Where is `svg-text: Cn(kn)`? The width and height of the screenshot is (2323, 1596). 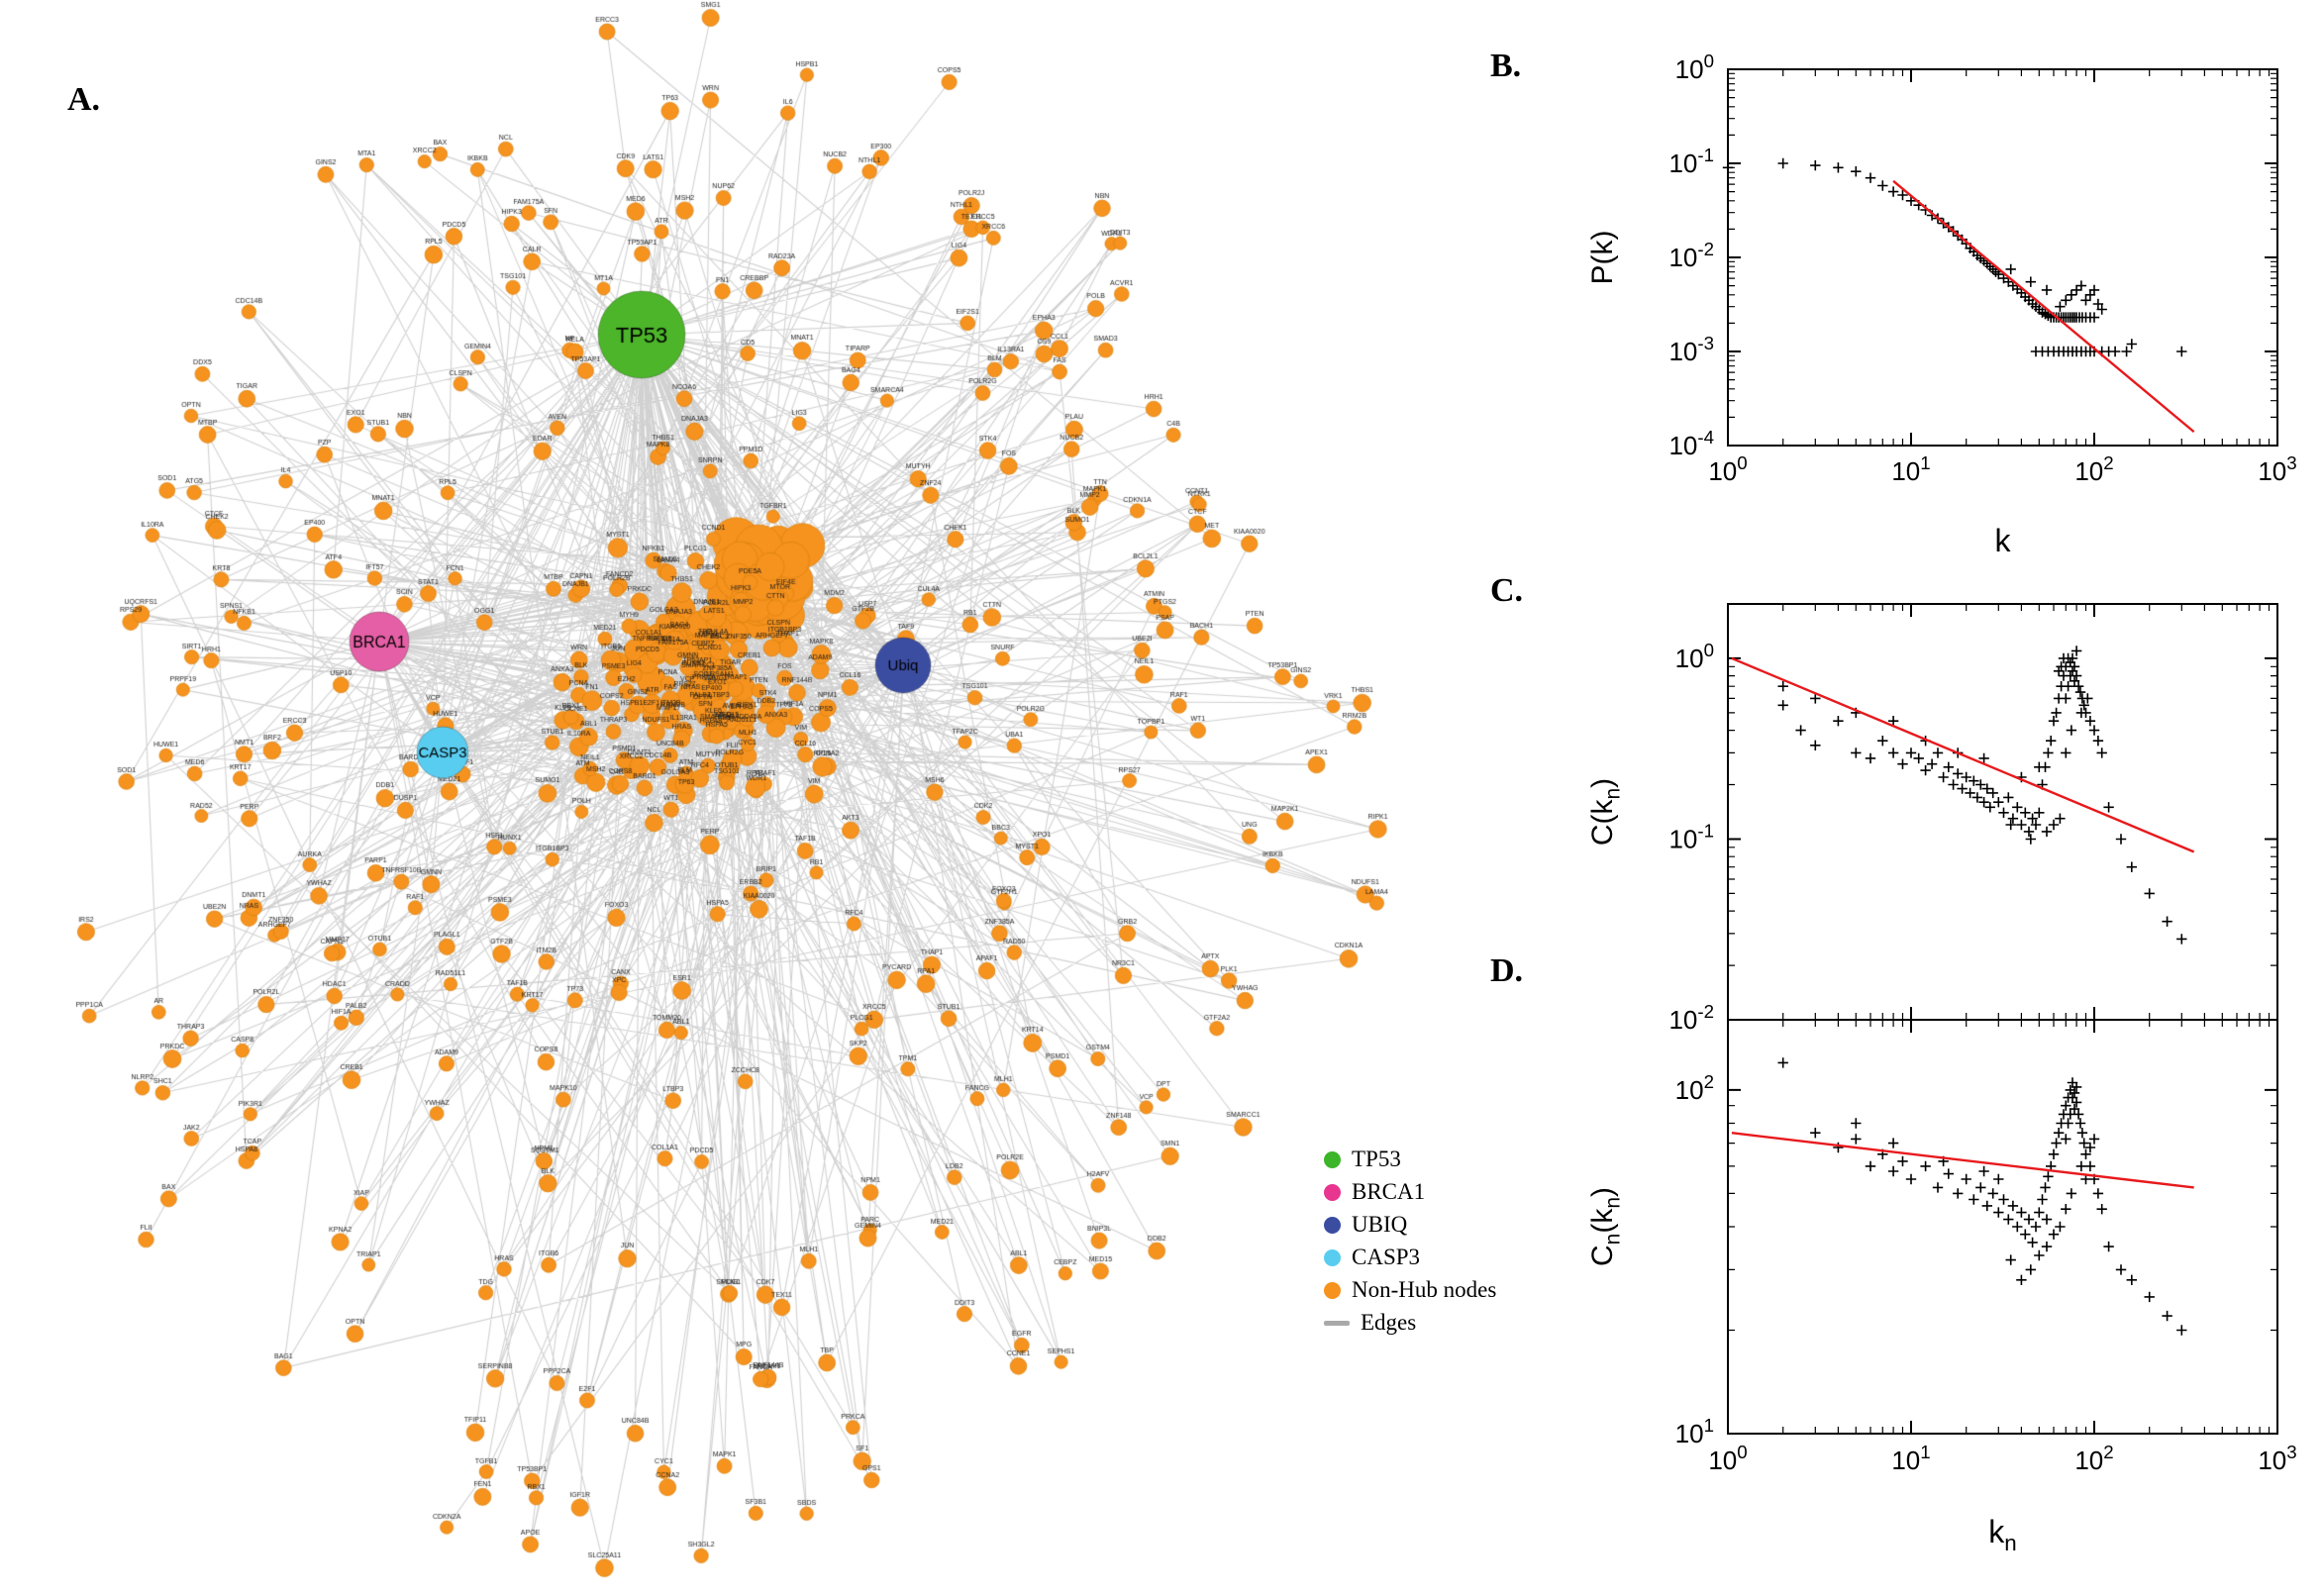
svg-text: Cn(kn) is located at coordinates (1605, 1226).